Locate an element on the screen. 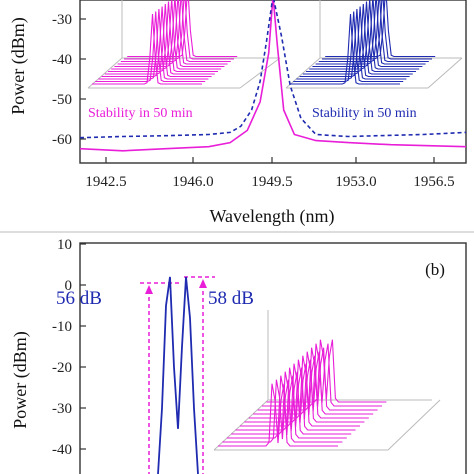 Image resolution: width=474 pixels, height=474 pixels. panel-a-xtick-marks is located at coordinates (270, 160).